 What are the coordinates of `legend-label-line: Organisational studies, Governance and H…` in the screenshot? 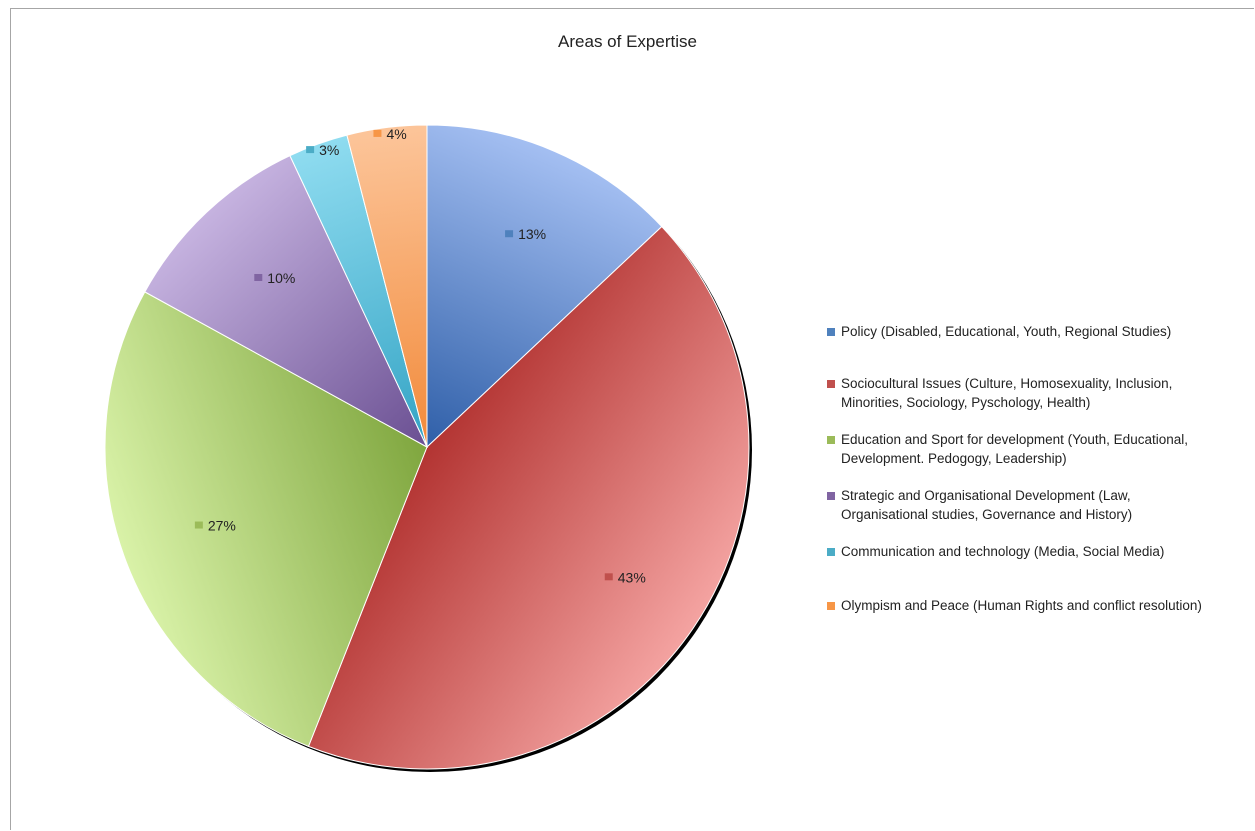 It's located at (987, 514).